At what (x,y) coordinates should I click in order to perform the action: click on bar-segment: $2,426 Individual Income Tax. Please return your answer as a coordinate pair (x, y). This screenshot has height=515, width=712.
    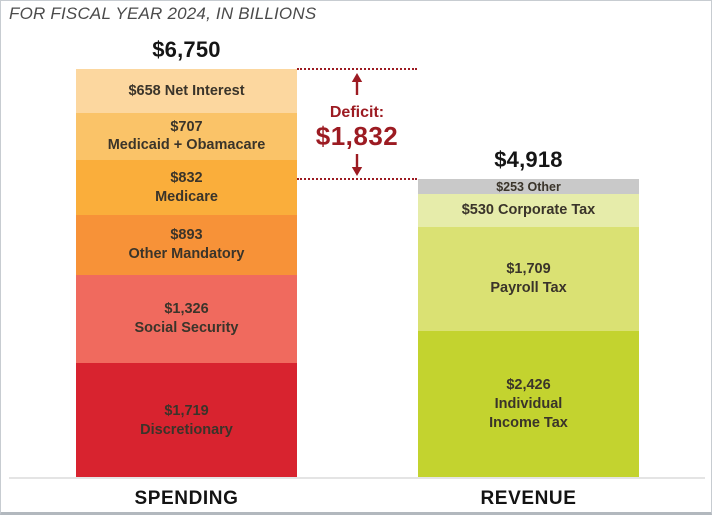
    Looking at the image, I should click on (528, 404).